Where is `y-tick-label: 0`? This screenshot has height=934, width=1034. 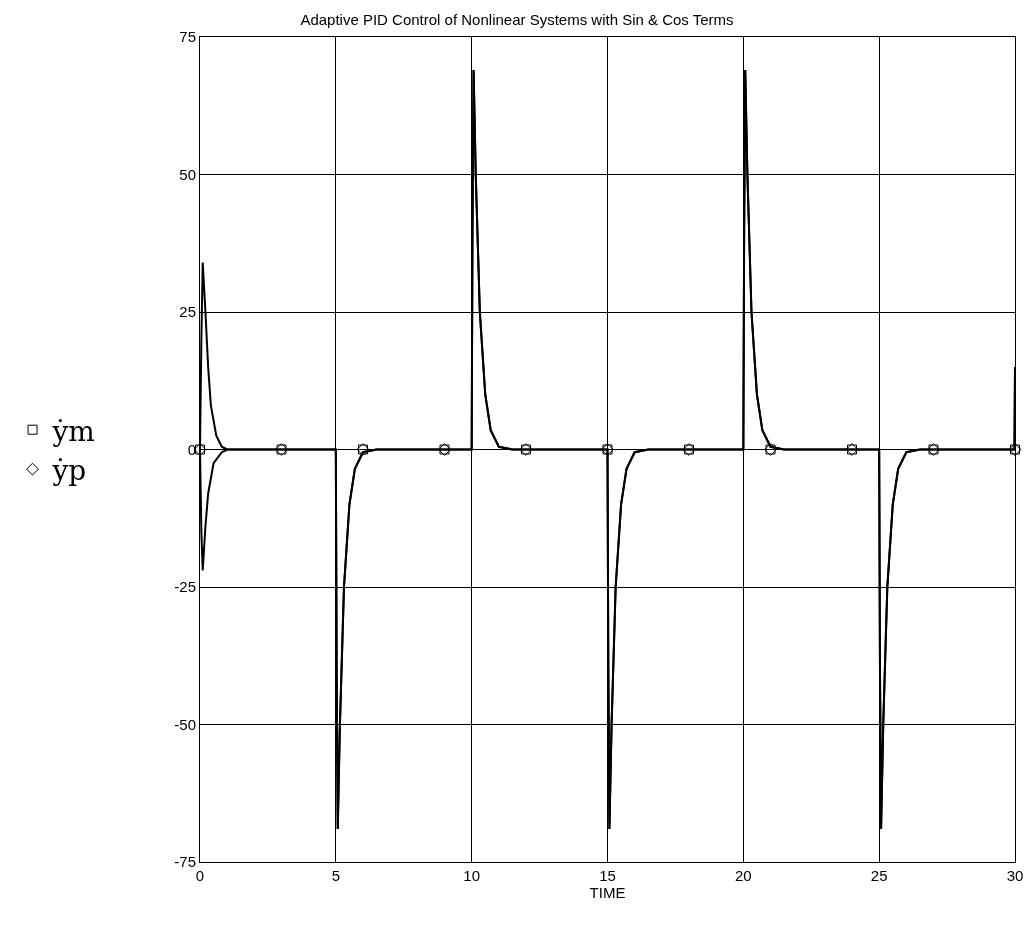 y-tick-label: 0 is located at coordinates (191, 449).